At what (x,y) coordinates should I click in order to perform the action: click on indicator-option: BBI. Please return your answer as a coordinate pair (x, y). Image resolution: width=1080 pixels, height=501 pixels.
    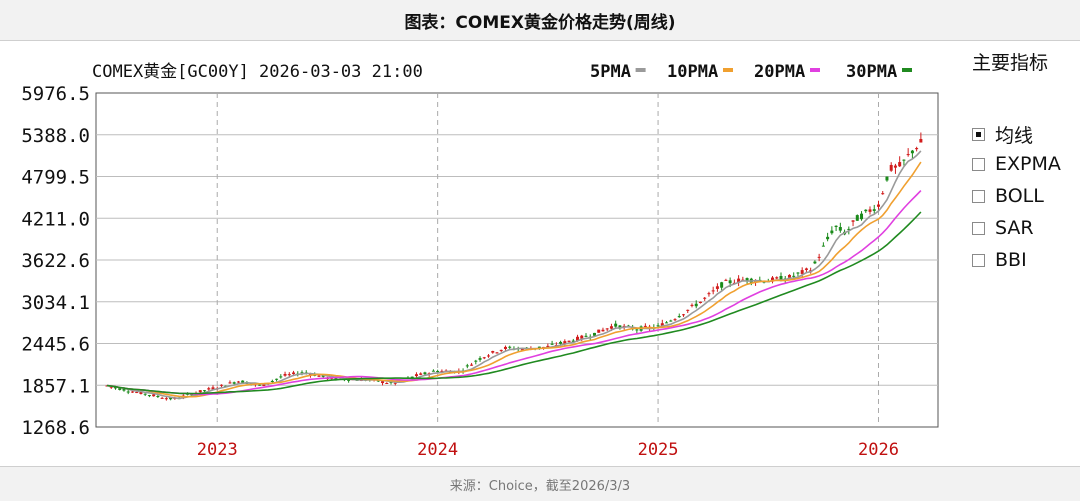
    Looking at the image, I should click on (999, 260).